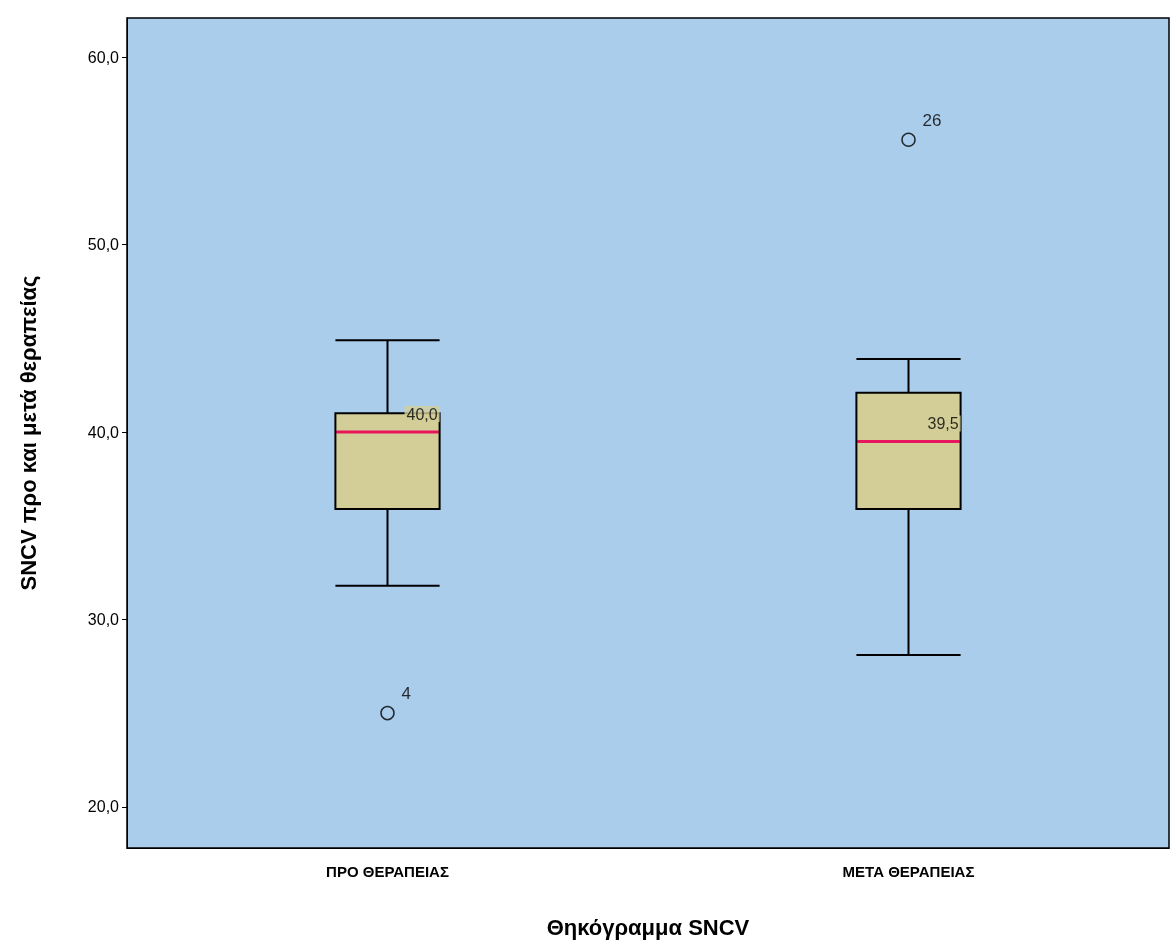 The image size is (1171, 951). What do you see at coordinates (932, 120) in the screenshot?
I see `annotation: 26` at bounding box center [932, 120].